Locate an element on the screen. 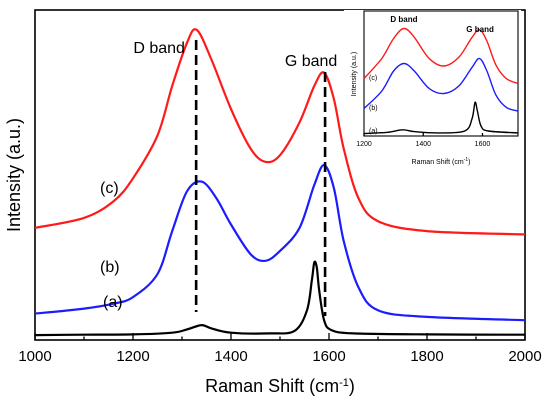  series-a-label: (a) is located at coordinates (113, 302).